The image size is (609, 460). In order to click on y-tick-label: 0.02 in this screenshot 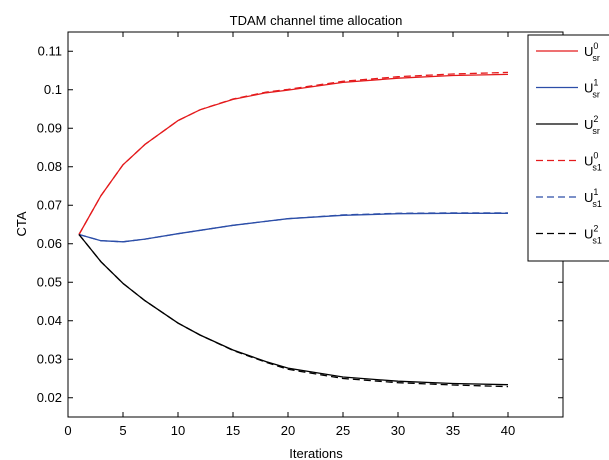, I will do `click(49, 397)`.